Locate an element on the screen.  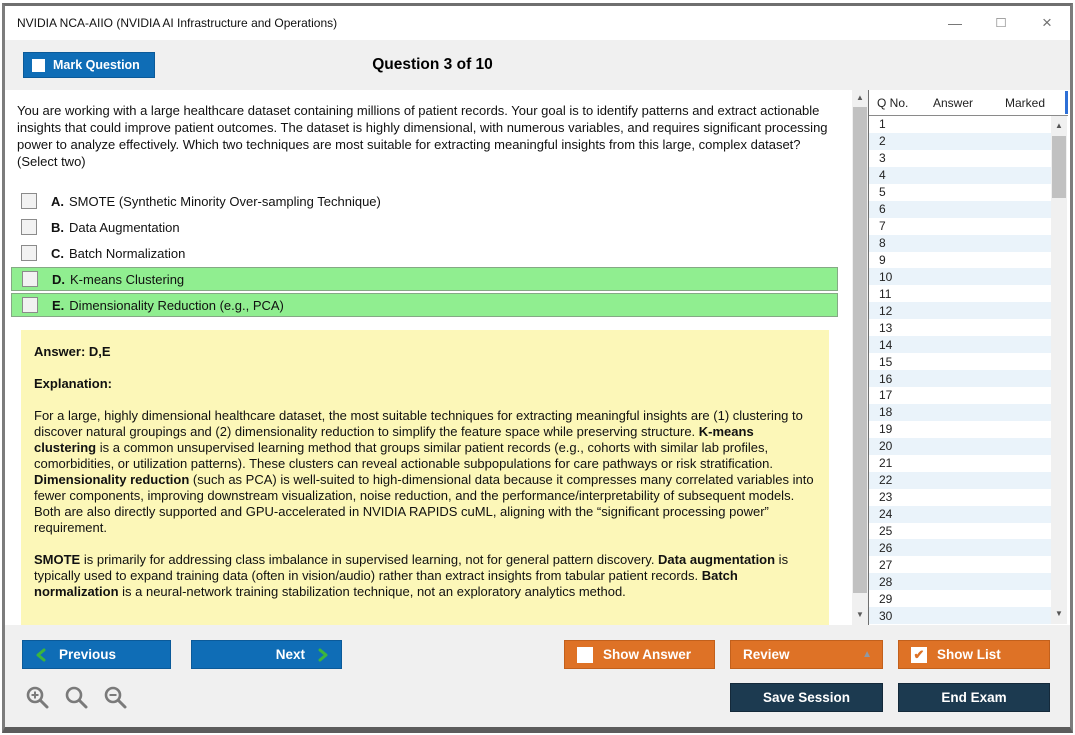
header-accent-bar is located at coordinates (1066, 102).